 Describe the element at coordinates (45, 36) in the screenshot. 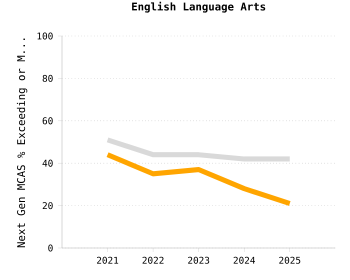

I see `y-tick-label: 100` at that location.